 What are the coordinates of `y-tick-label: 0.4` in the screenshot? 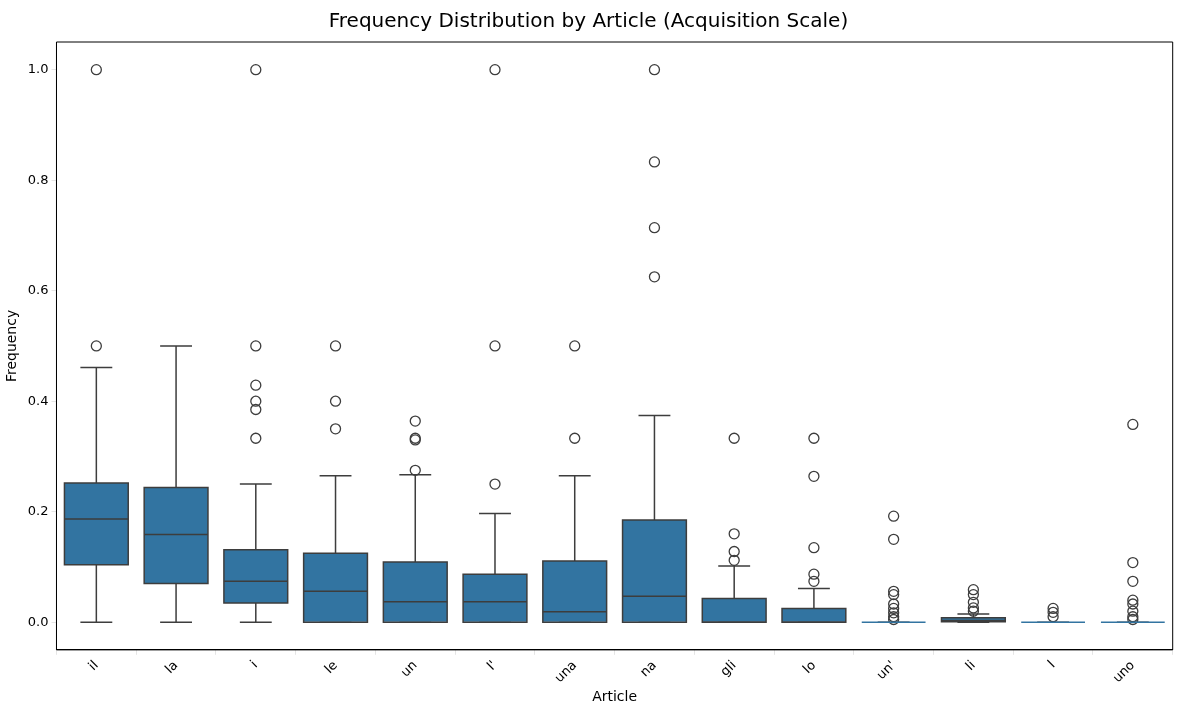 It's located at (38, 400).